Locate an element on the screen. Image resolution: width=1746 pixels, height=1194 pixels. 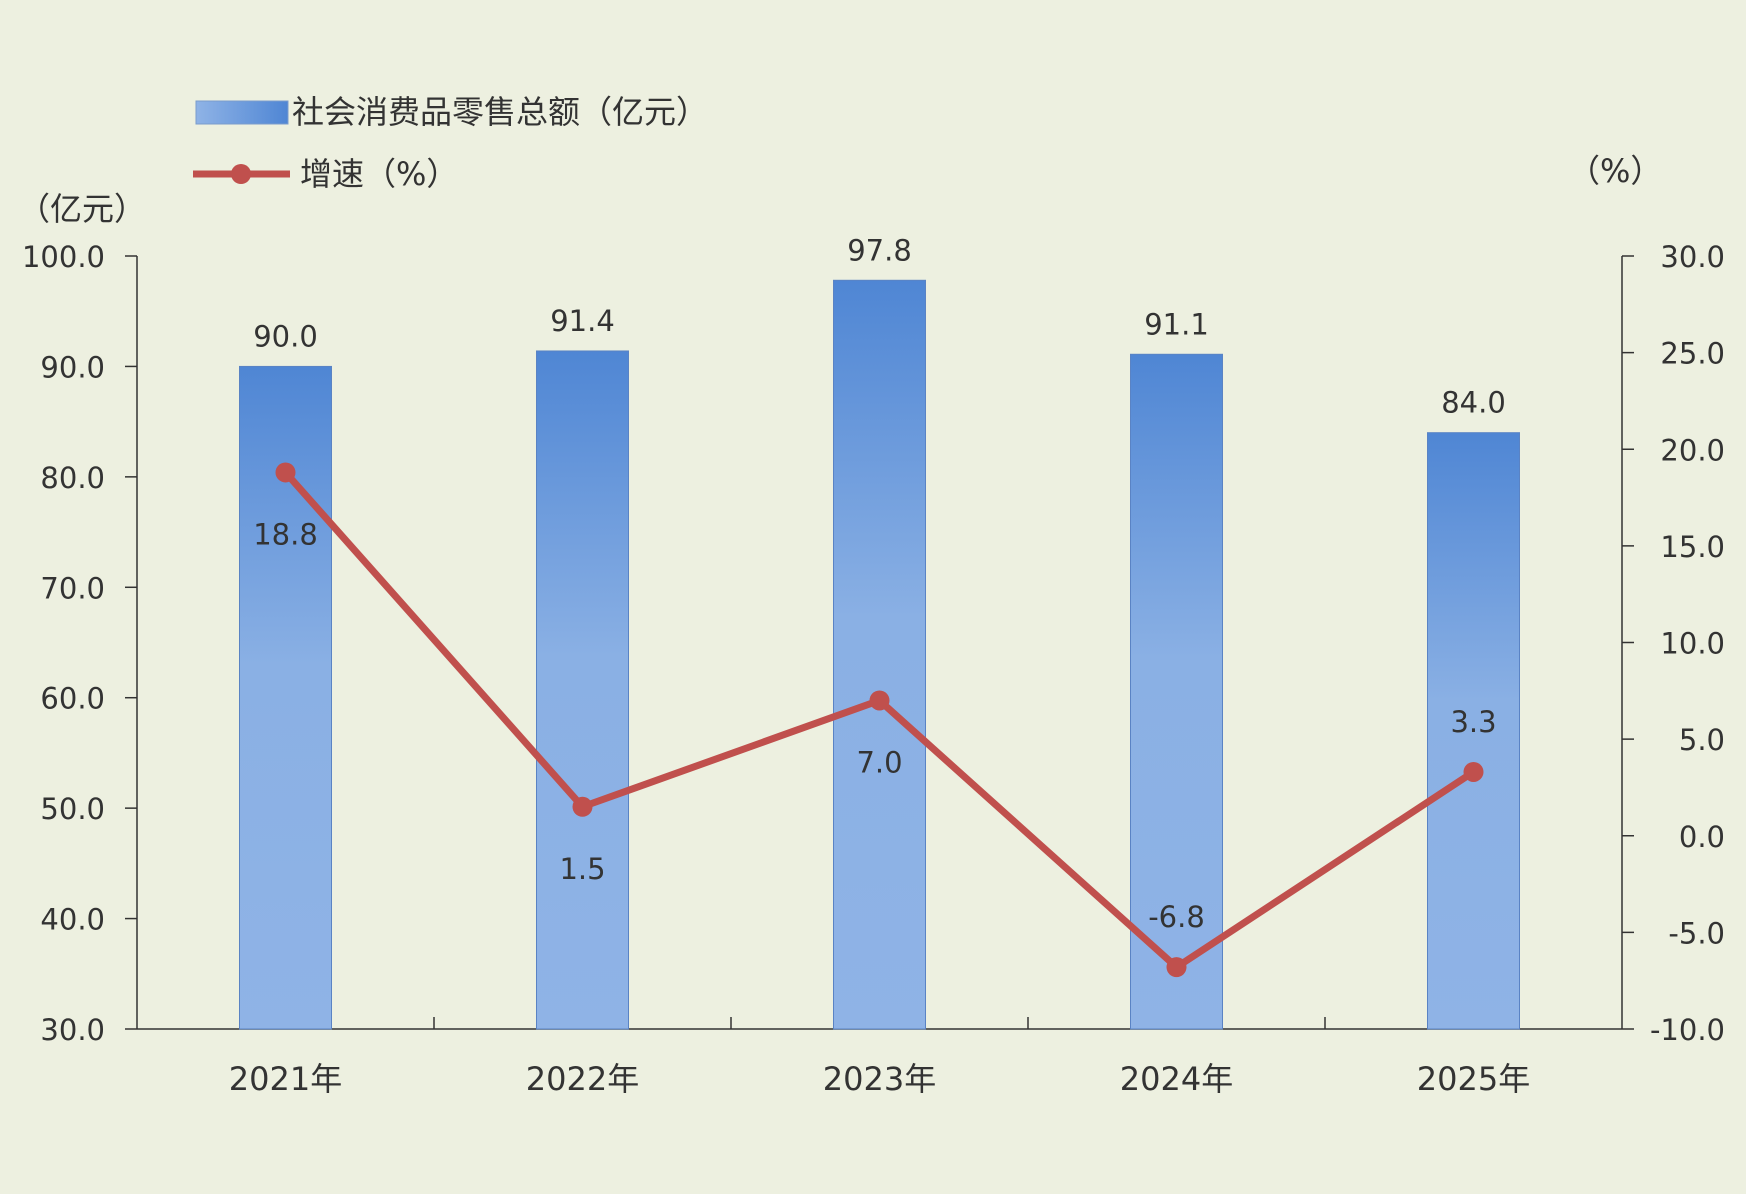
x-category-label: 2022年 is located at coordinates (582, 1079).